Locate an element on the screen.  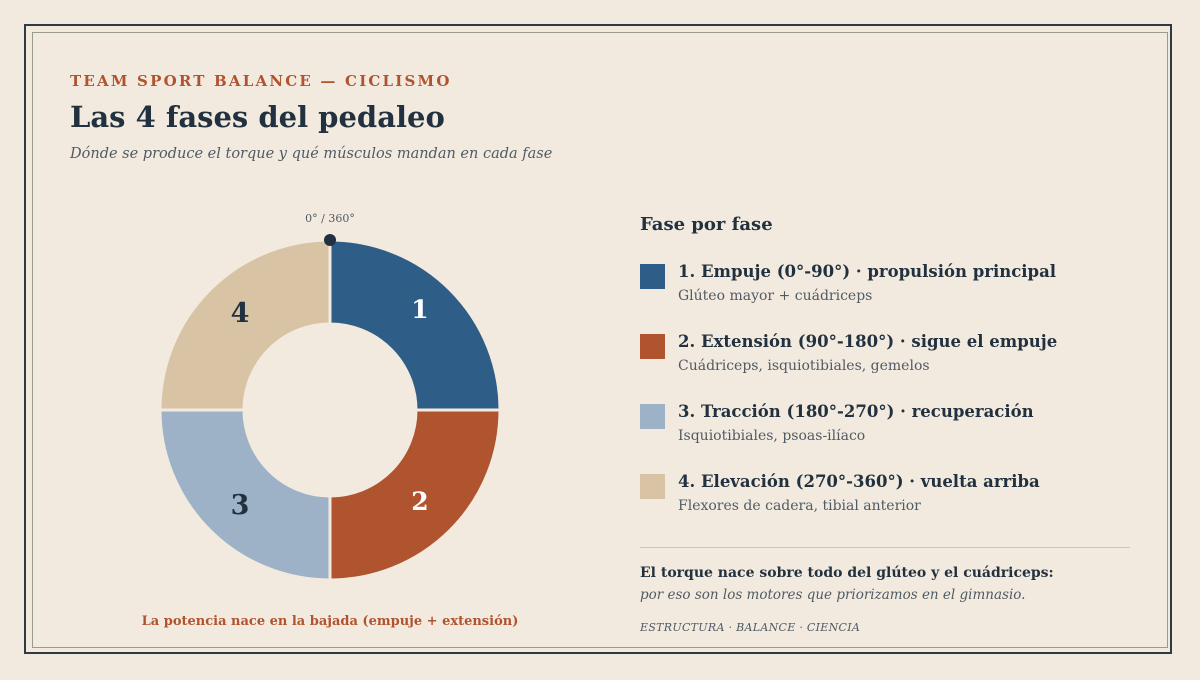
legend-description: Glúteo mayor + cuádriceps is located at coordinates (775, 296).